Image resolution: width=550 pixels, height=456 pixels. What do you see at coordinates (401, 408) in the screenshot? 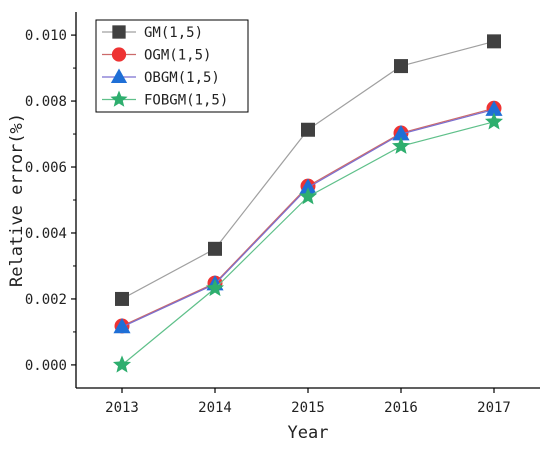
I see `x-tick-label: 2016` at bounding box center [401, 408].